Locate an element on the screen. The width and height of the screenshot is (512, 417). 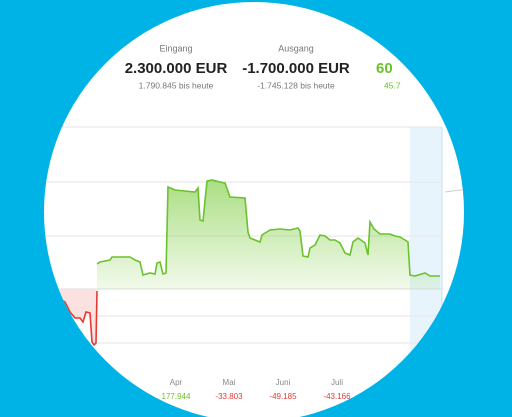
x-tick-label: Apr is located at coordinates (176, 382).